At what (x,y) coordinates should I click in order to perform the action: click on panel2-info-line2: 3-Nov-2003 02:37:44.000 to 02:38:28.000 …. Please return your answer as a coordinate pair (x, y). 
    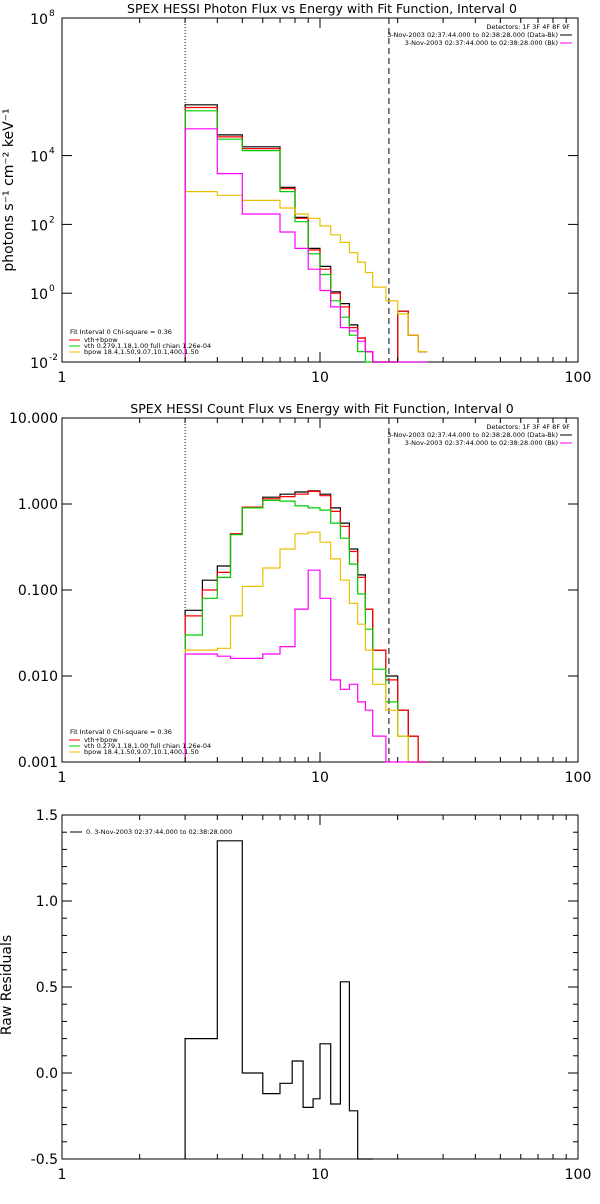
    Looking at the image, I should click on (481, 443).